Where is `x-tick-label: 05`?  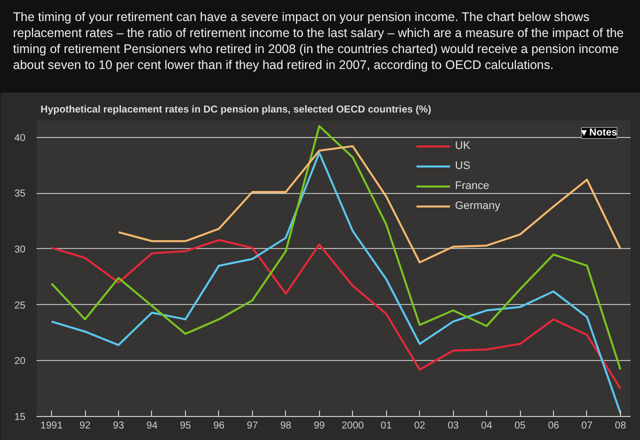
x-tick-label: 05 is located at coordinates (520, 426).